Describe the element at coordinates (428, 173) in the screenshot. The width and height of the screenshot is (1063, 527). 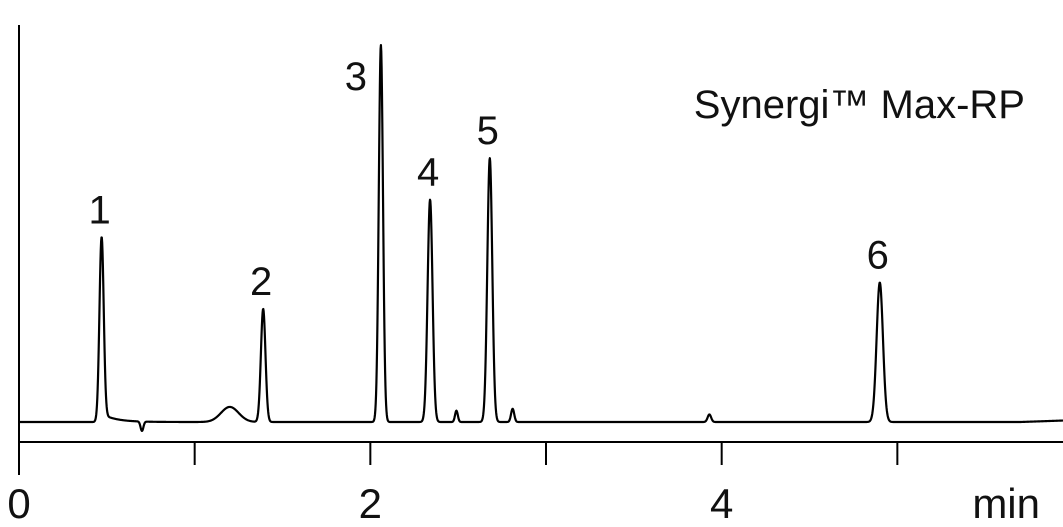
I see `peak-label-4: 4` at that location.